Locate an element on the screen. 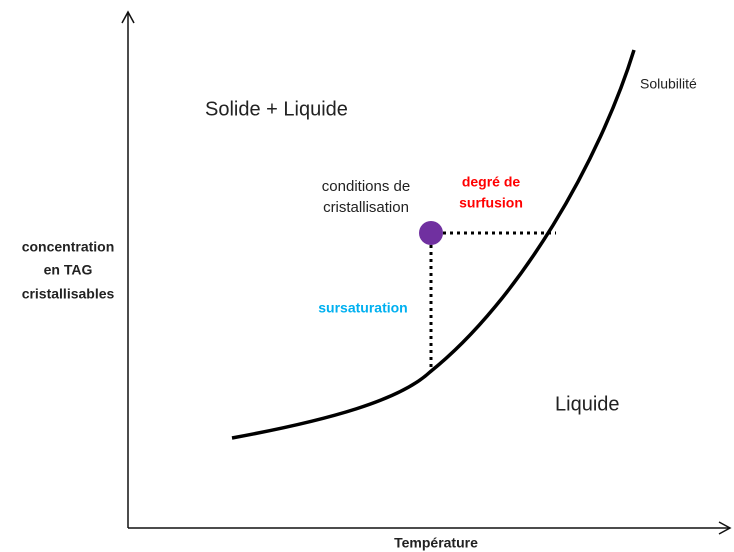 This screenshot has width=734, height=552. y-axis-label: concentration is located at coordinates (68, 247).